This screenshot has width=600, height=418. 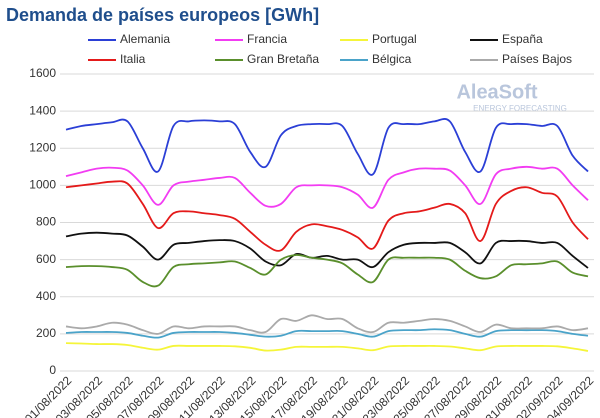 What do you see at coordinates (42, 110) in the screenshot?
I see `y-tick-label: 1400` at bounding box center [42, 110].